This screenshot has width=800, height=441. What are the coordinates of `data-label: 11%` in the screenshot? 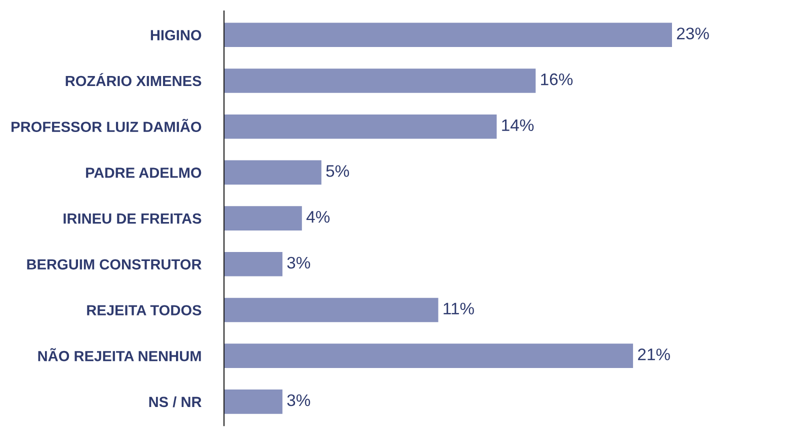 It's located at (459, 308).